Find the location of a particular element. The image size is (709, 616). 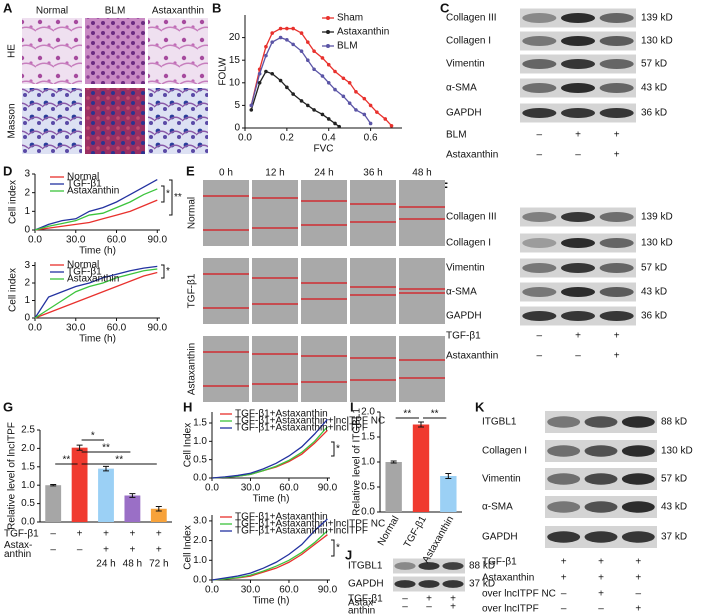

micrograph is located at coordinates (115, 51).